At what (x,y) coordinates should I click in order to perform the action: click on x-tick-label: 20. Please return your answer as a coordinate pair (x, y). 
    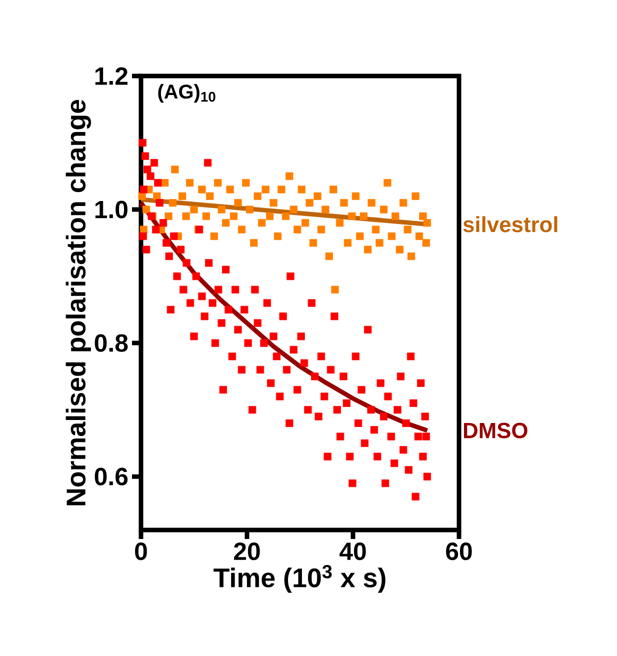
    Looking at the image, I should click on (247, 551).